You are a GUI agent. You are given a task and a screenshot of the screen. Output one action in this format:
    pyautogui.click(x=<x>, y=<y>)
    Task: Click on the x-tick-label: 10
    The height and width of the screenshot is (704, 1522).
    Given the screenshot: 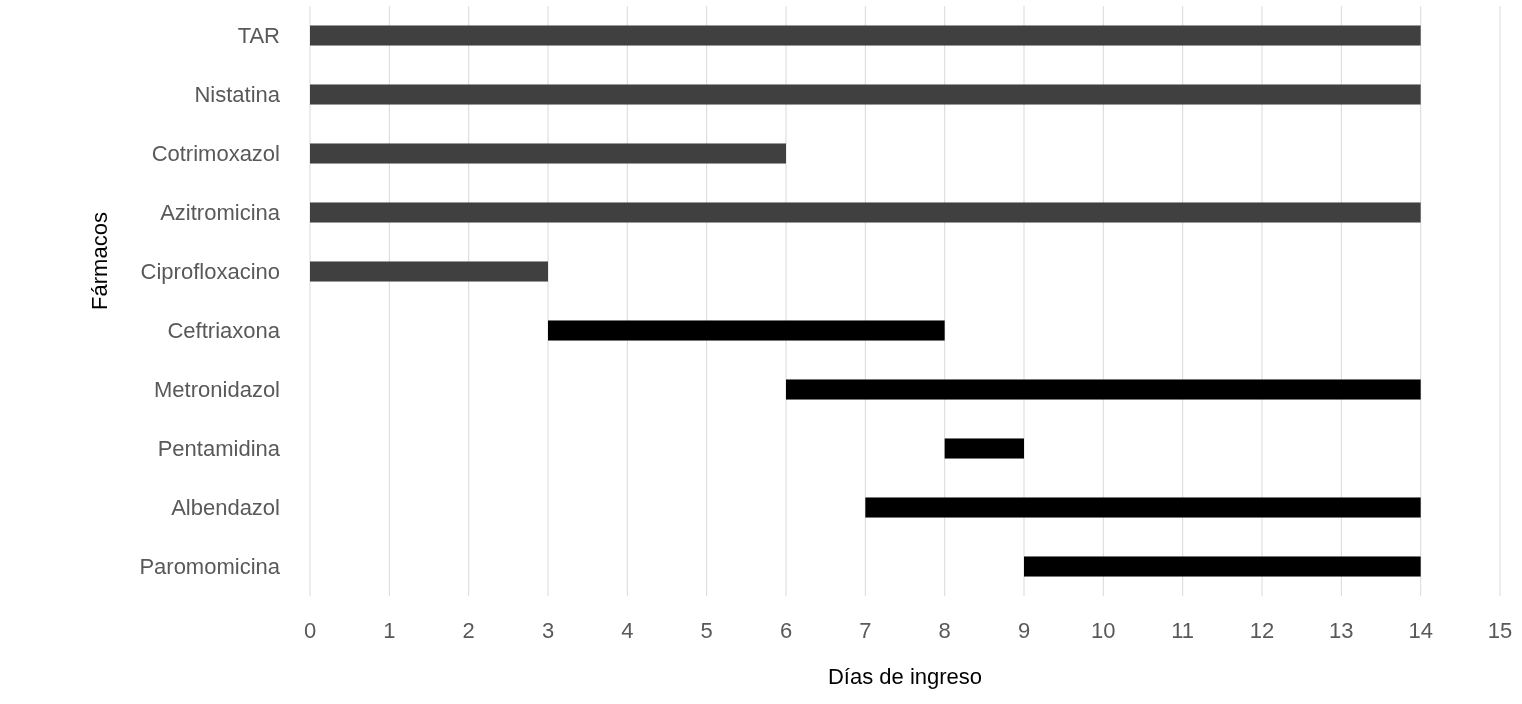 What is the action you would take?
    pyautogui.click(x=1103, y=630)
    